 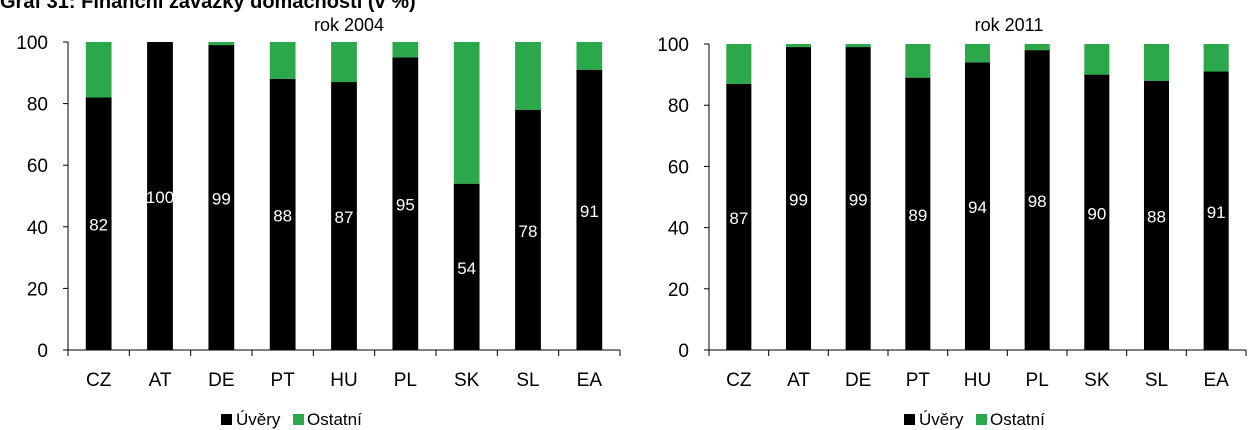 I want to click on chart-title: rok 2011, so click(x=1009, y=25).